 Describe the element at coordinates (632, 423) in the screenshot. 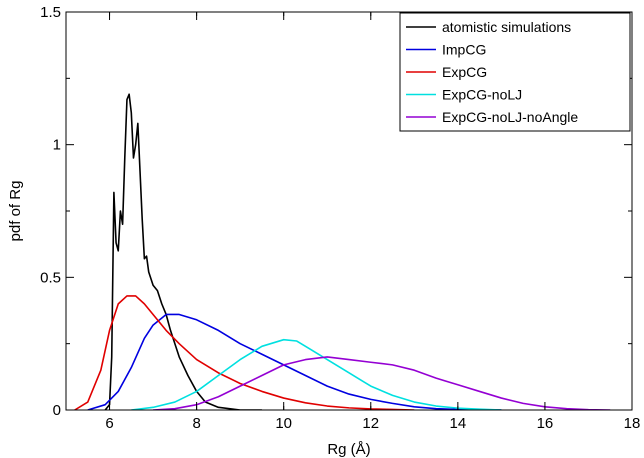

I see `x-tick-label: 18` at that location.